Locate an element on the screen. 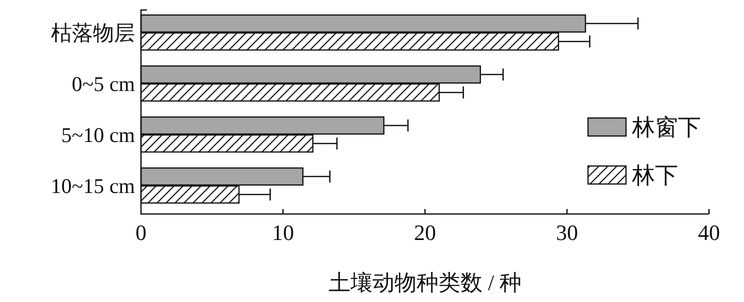 The height and width of the screenshot is (302, 744). y-tick-label: 0~5 cm is located at coordinates (103, 84).